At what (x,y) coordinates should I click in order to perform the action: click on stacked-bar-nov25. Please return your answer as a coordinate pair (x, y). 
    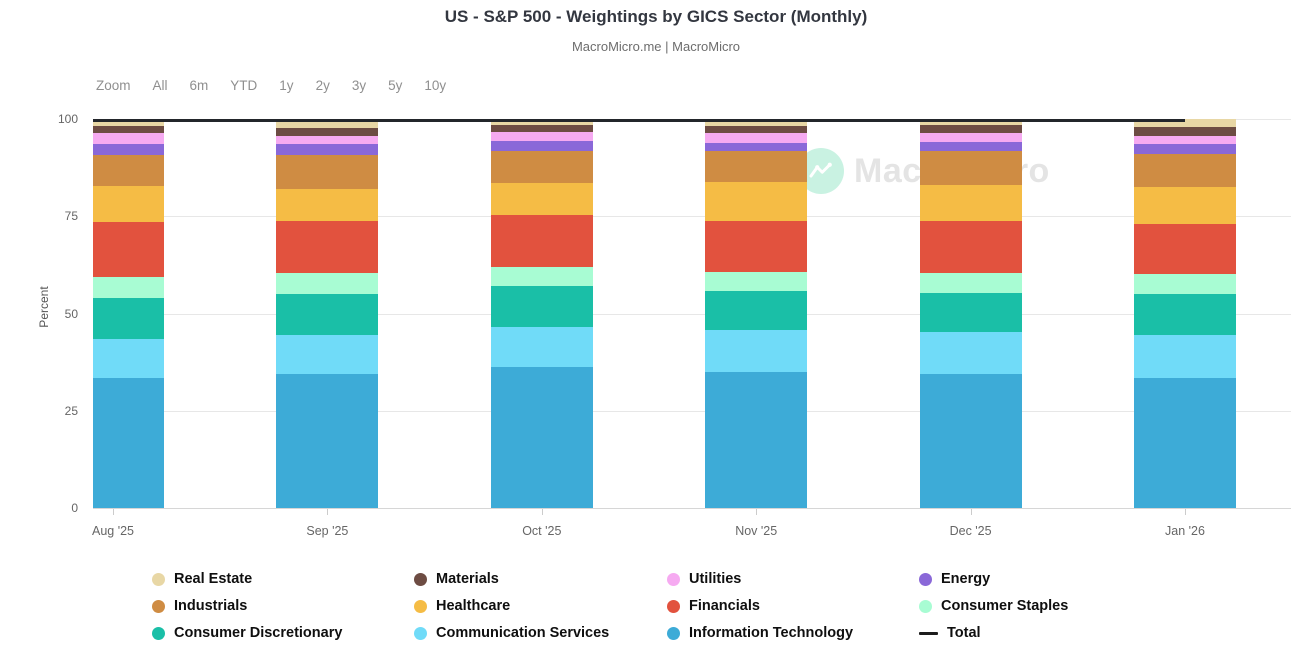
    Looking at the image, I should click on (756, 313).